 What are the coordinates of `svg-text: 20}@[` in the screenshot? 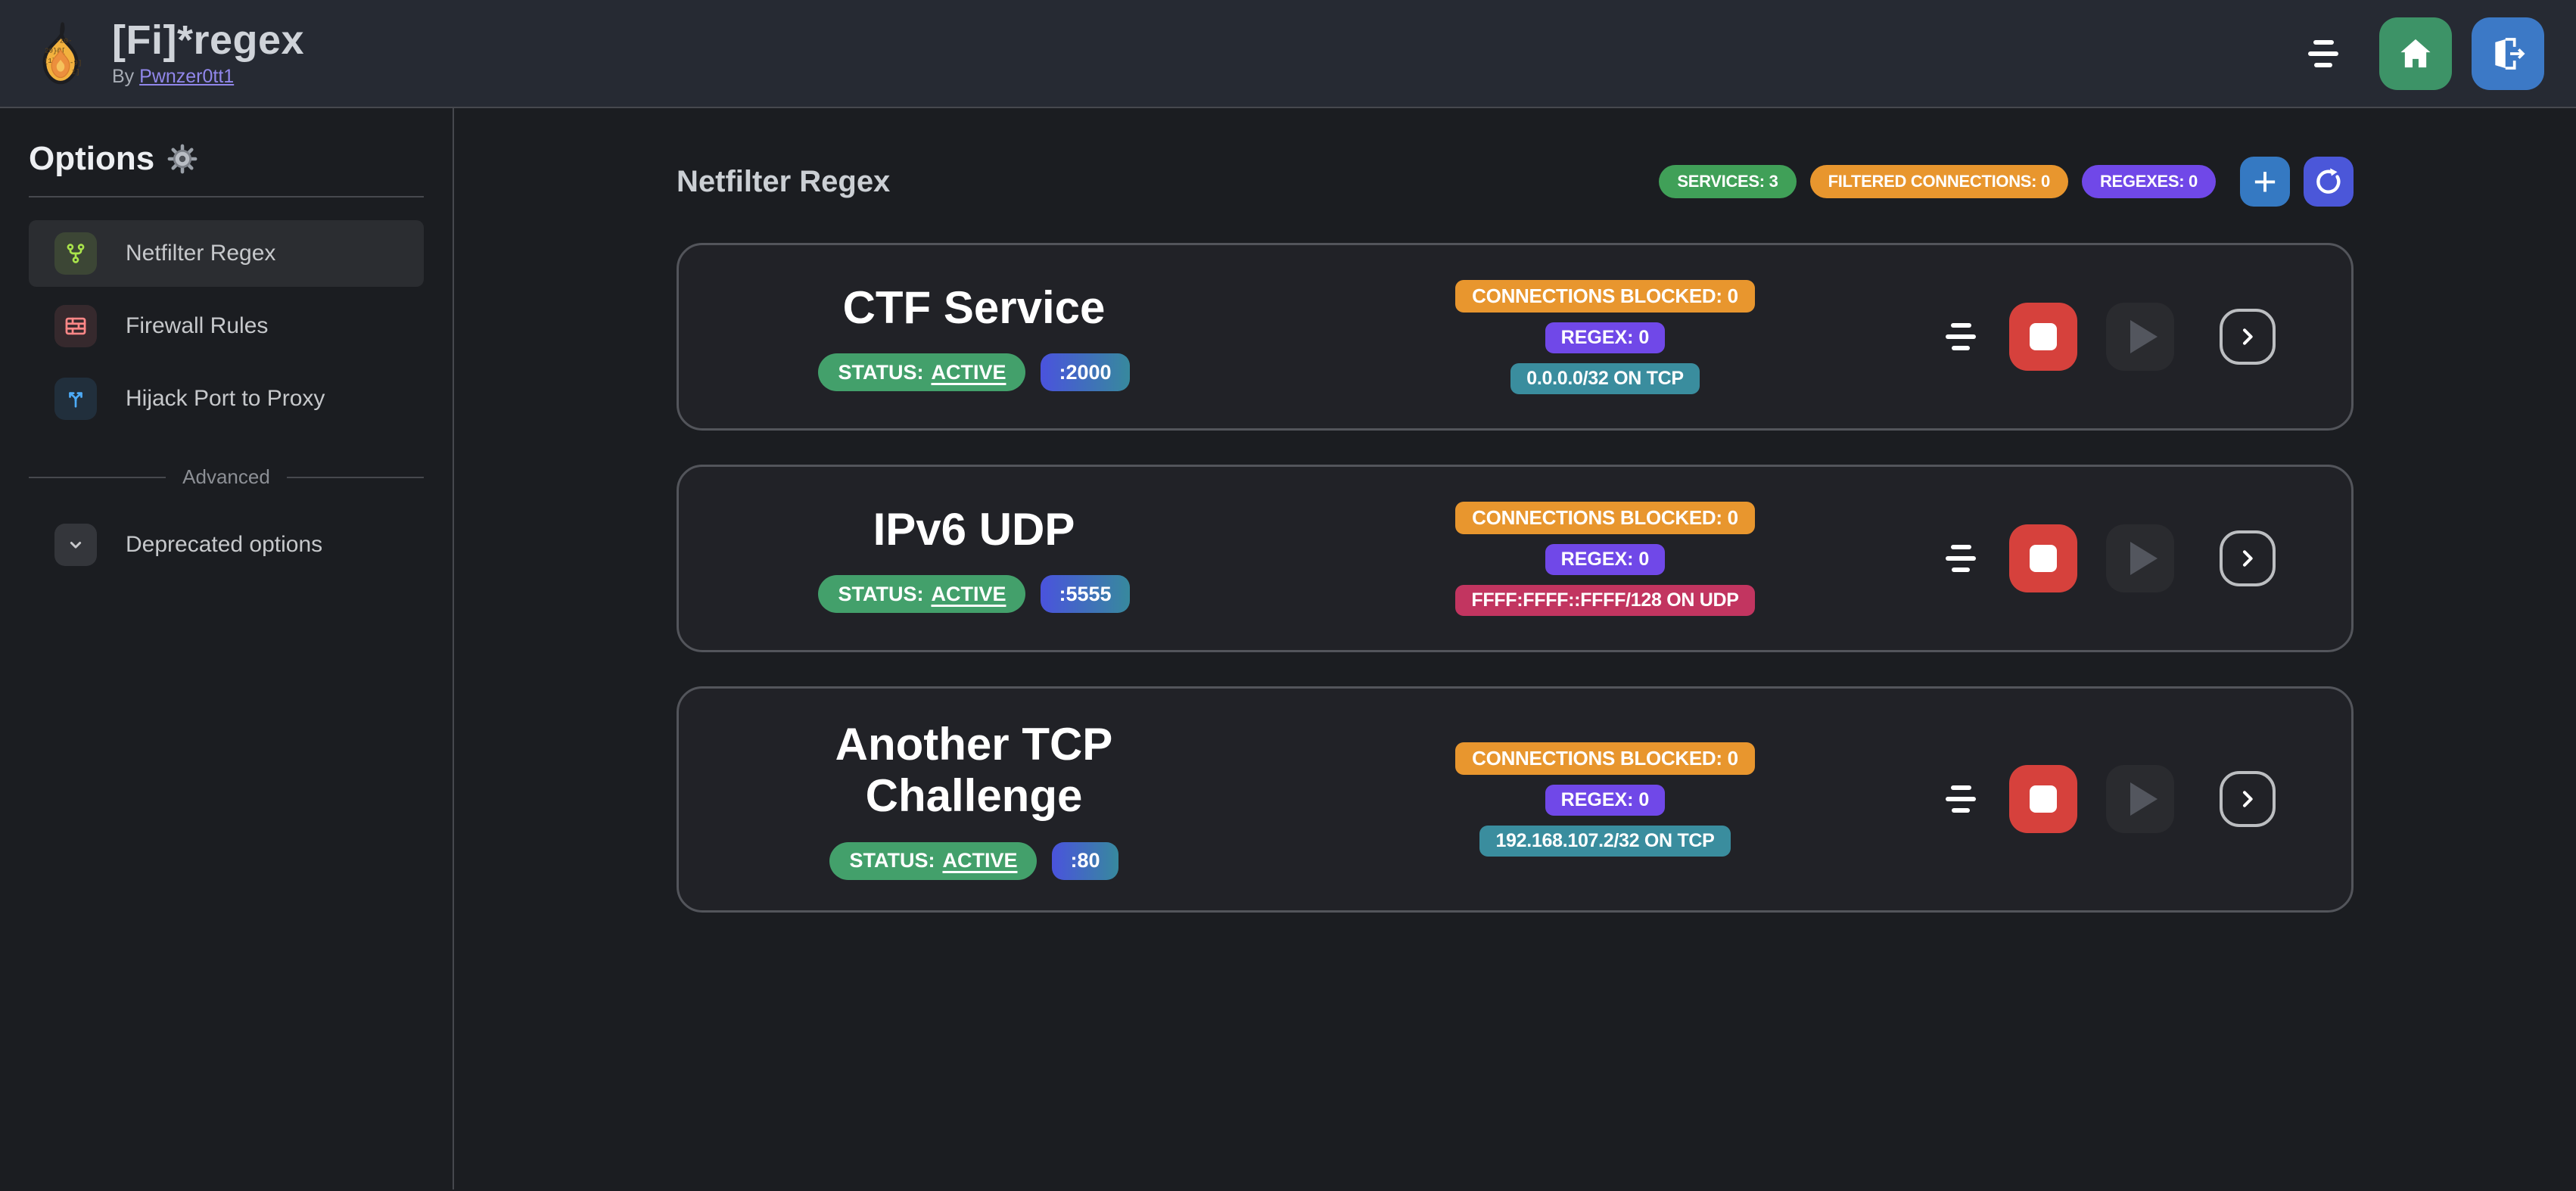 It's located at (55, 50).